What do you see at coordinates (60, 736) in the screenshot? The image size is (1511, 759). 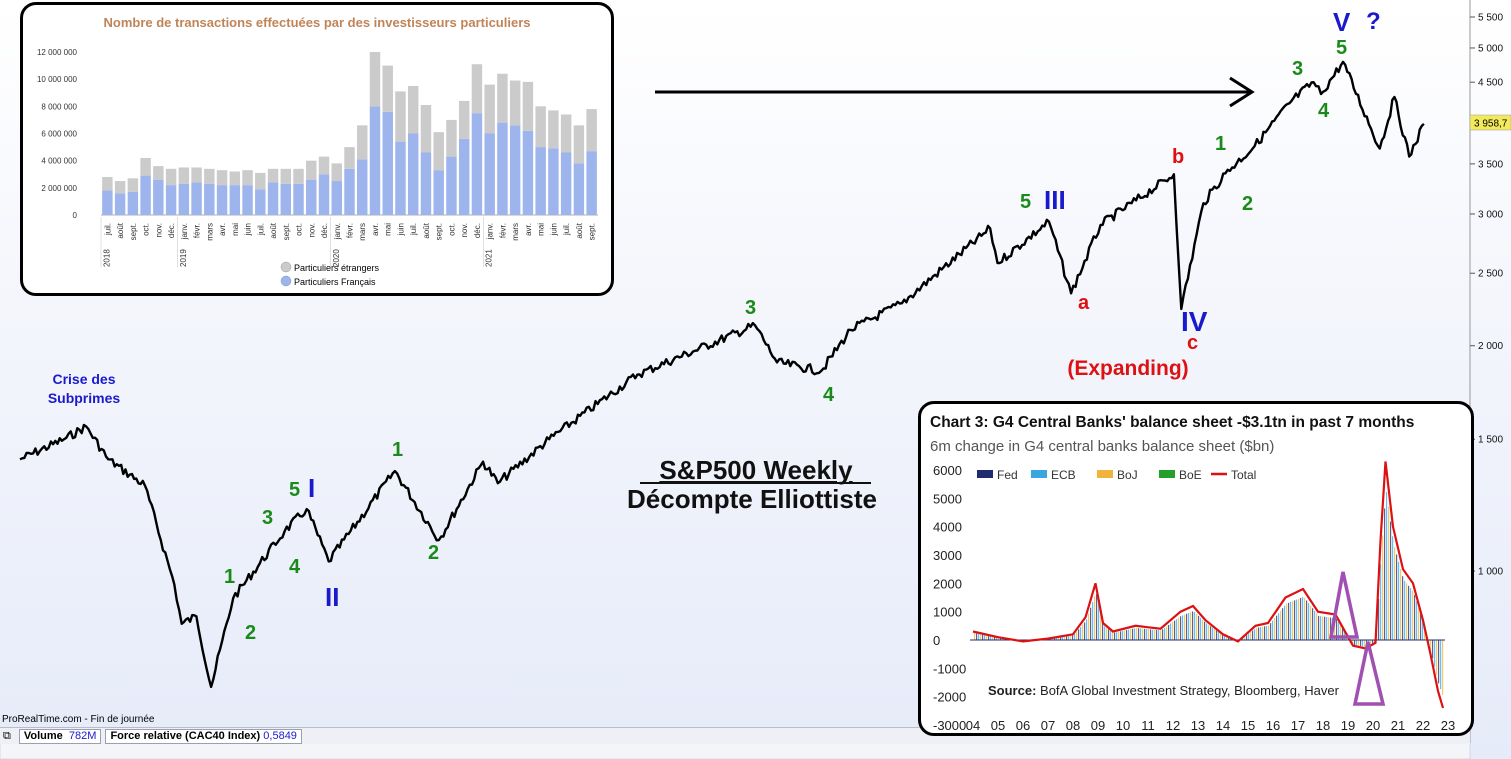 I see `volume-panel: Volume 782M` at bounding box center [60, 736].